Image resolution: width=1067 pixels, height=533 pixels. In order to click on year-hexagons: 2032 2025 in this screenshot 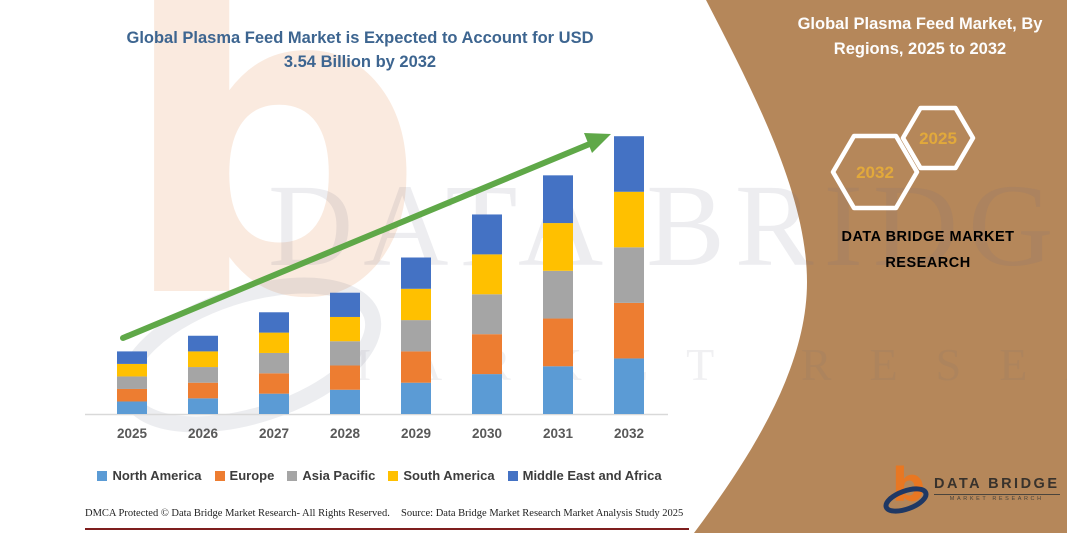, I will do `click(903, 158)`.